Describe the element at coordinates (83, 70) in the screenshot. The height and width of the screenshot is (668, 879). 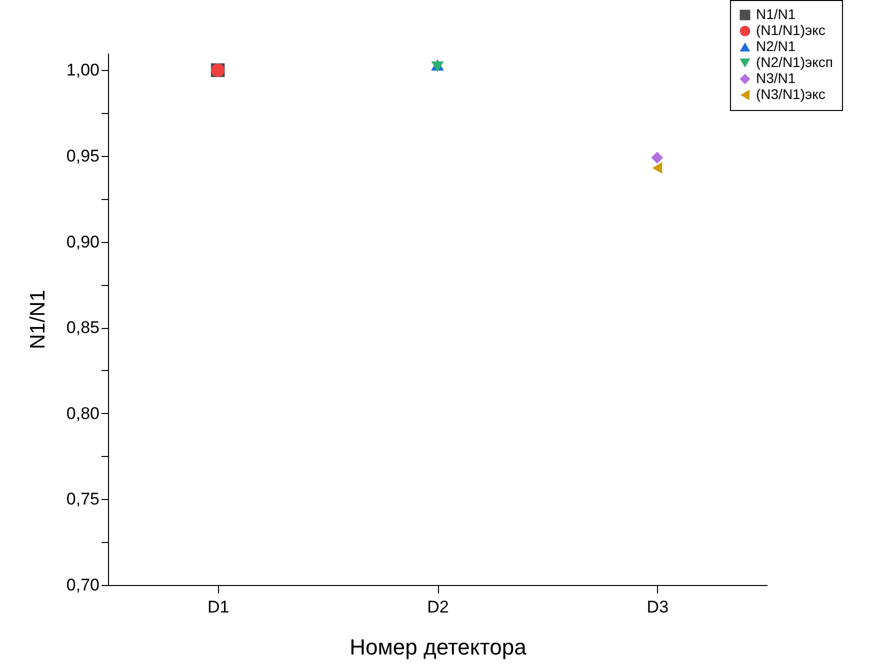
I see `y-tick-label: 1,00` at that location.